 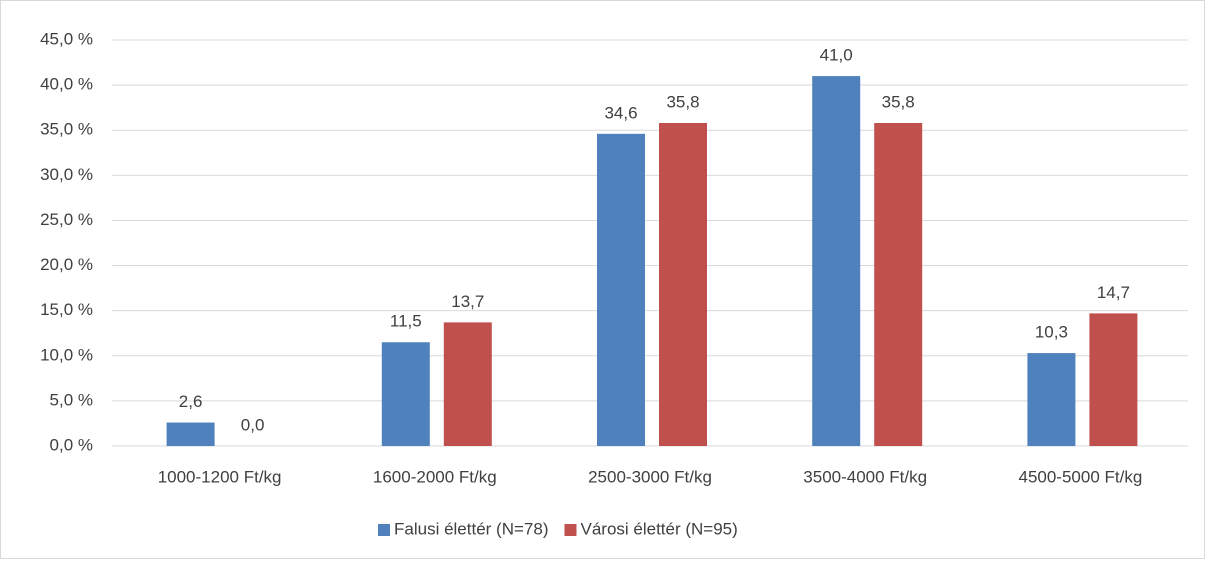 What do you see at coordinates (435, 476) in the screenshot?
I see `x-tick-label: 1600-2000 Ft/kg` at bounding box center [435, 476].